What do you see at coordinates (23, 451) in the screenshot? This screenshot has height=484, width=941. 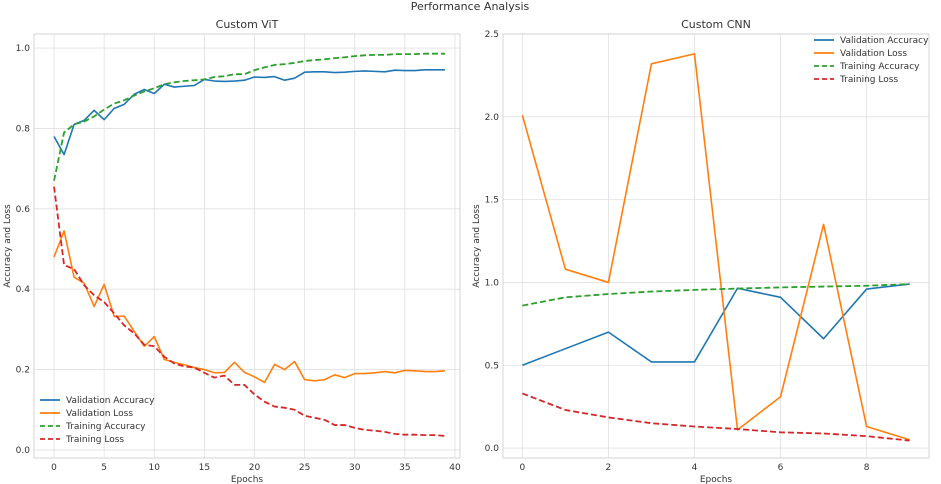 I see `chart-0-y-tick-label: 0.0` at bounding box center [23, 451].